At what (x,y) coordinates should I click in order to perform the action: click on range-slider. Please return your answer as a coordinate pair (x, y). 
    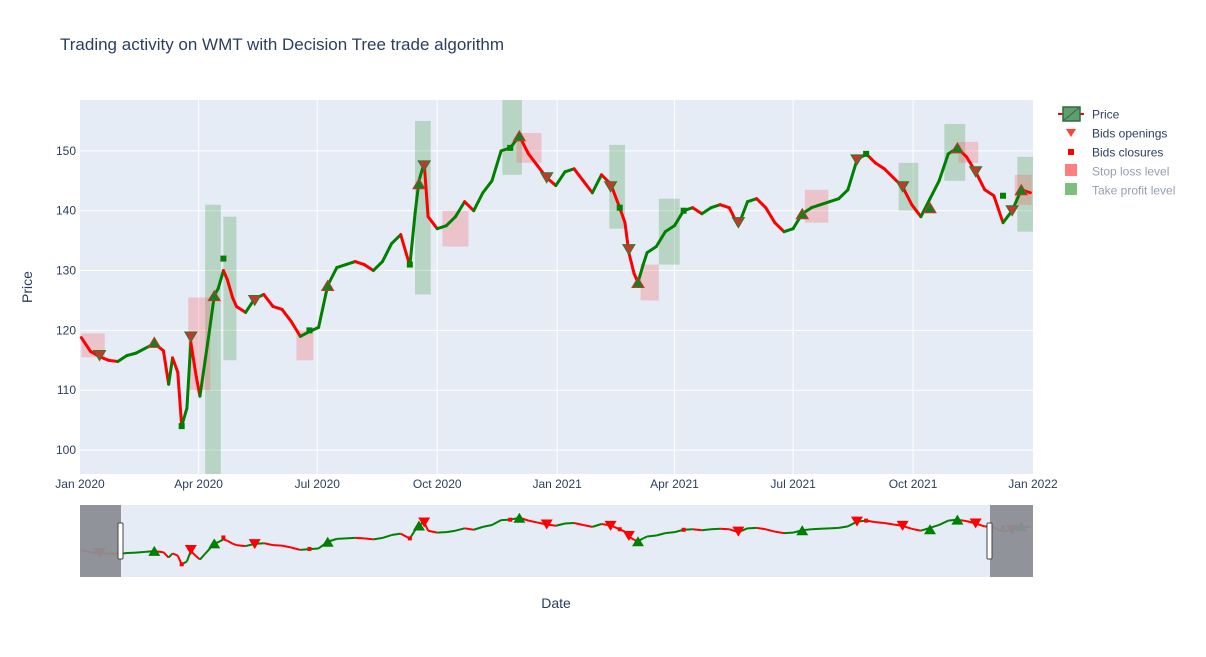
    Looking at the image, I should click on (556, 541).